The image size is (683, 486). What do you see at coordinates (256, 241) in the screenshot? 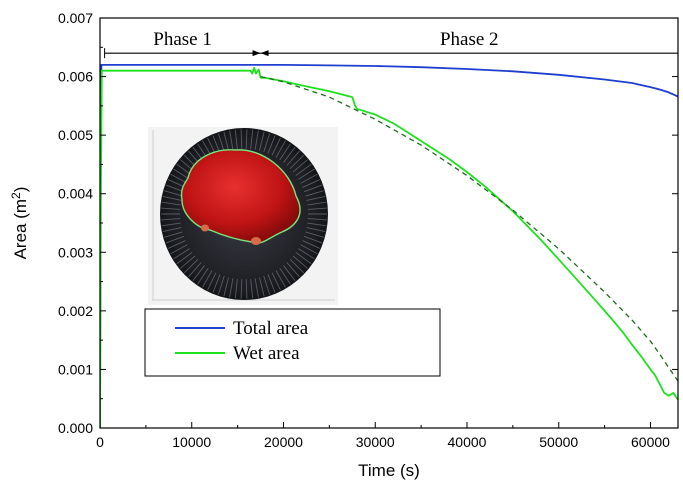
I see `blob-spot-bottom` at bounding box center [256, 241].